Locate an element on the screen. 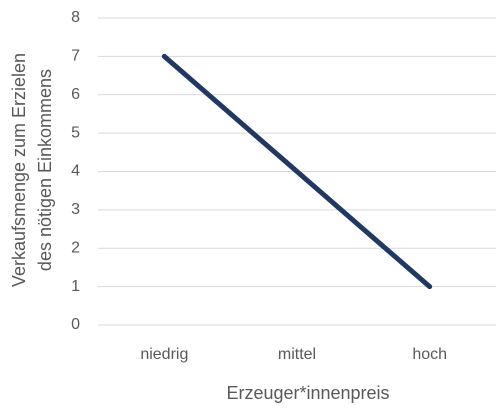 This screenshot has height=408, width=500. y-tick-label: 1 is located at coordinates (75, 286).